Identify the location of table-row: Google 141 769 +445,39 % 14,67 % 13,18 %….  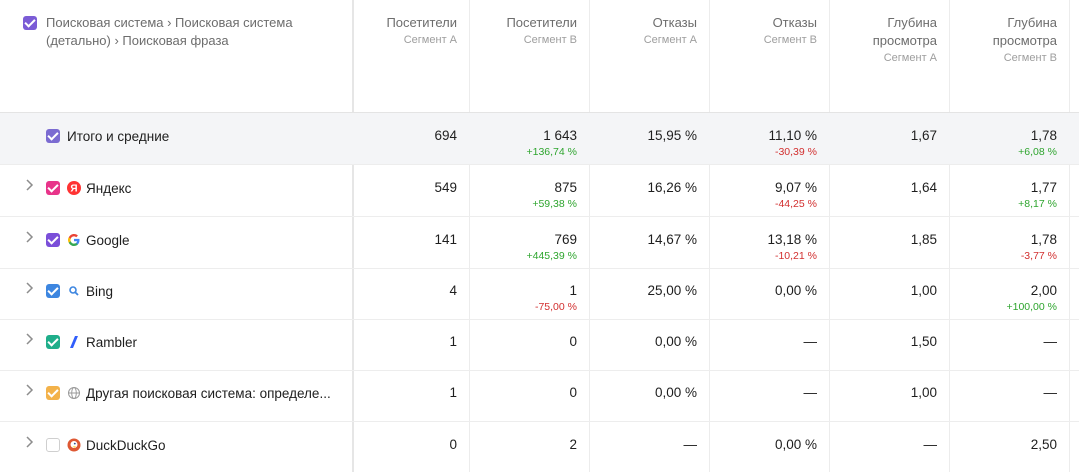
(539, 243).